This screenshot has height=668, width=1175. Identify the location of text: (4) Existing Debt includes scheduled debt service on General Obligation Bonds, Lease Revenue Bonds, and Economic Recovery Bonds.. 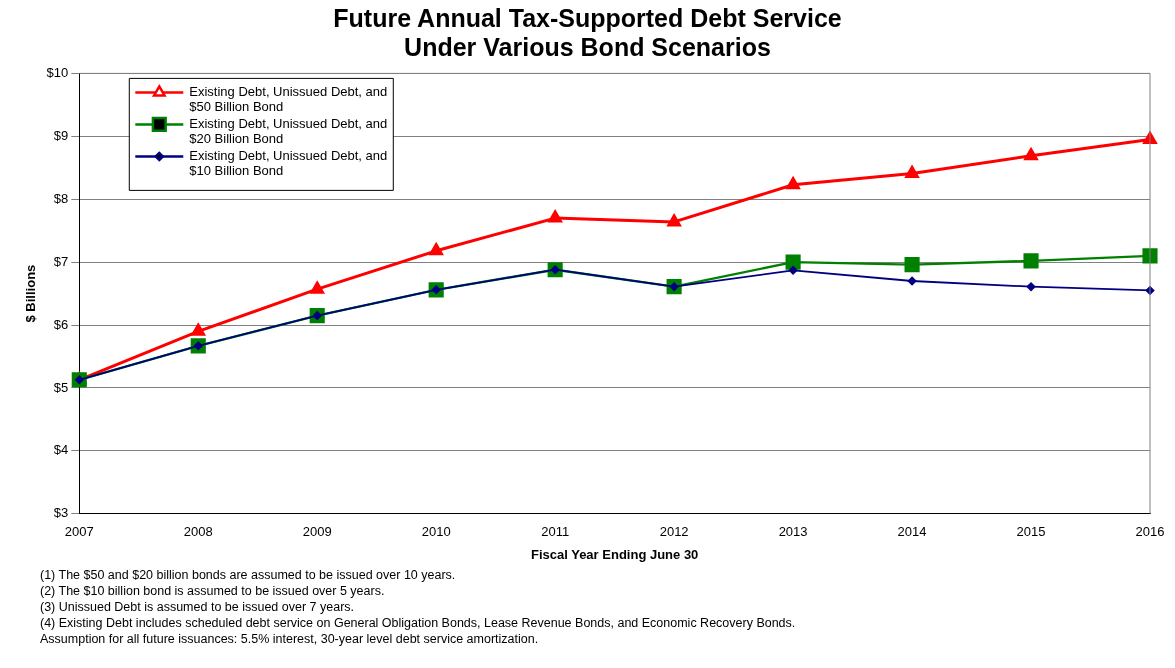
(418, 623).